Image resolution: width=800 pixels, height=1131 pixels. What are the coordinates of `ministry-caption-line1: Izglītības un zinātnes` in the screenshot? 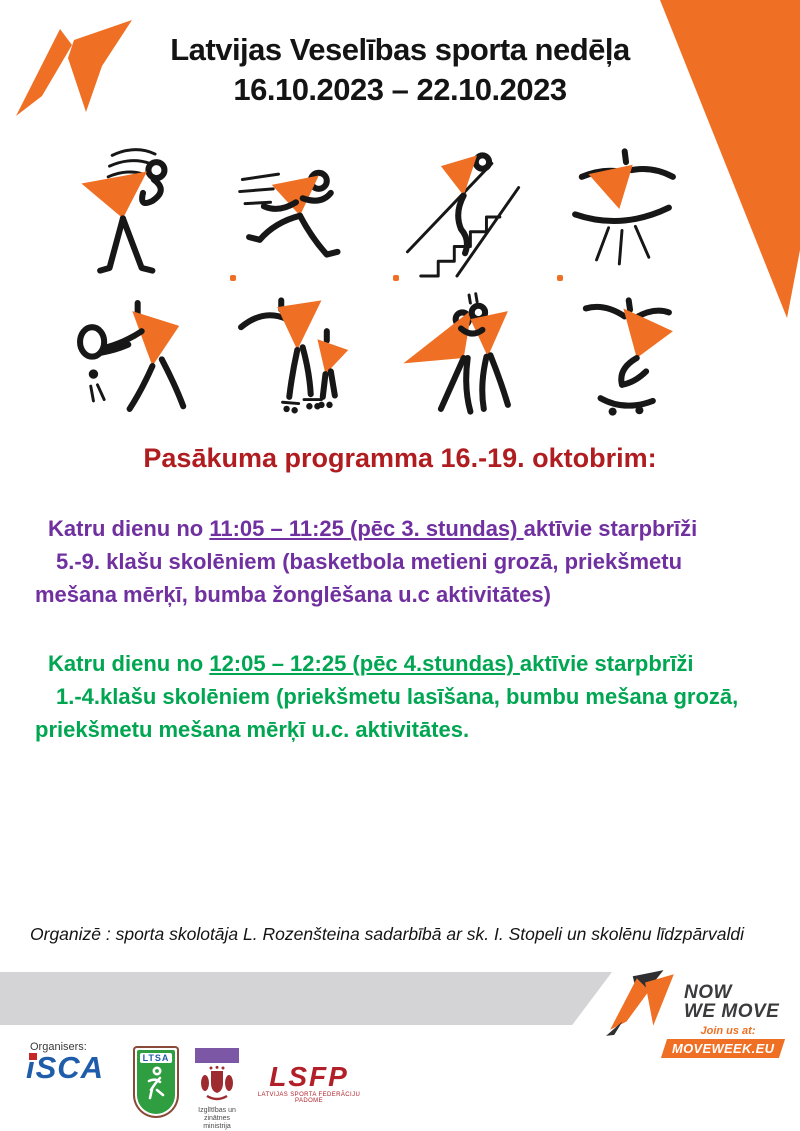 It's located at (217, 1114).